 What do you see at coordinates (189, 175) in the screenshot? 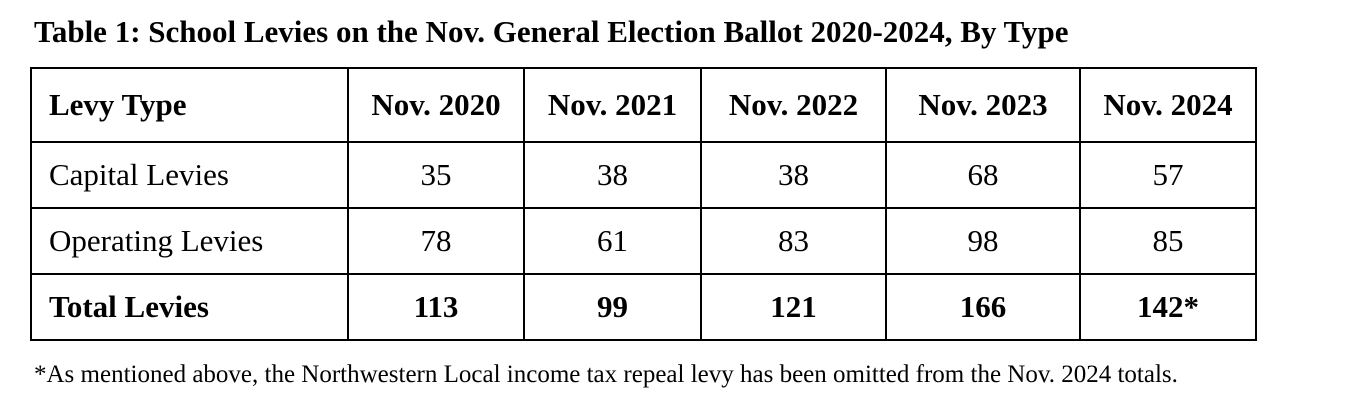
I see `row-label: Capital Levies` at bounding box center [189, 175].